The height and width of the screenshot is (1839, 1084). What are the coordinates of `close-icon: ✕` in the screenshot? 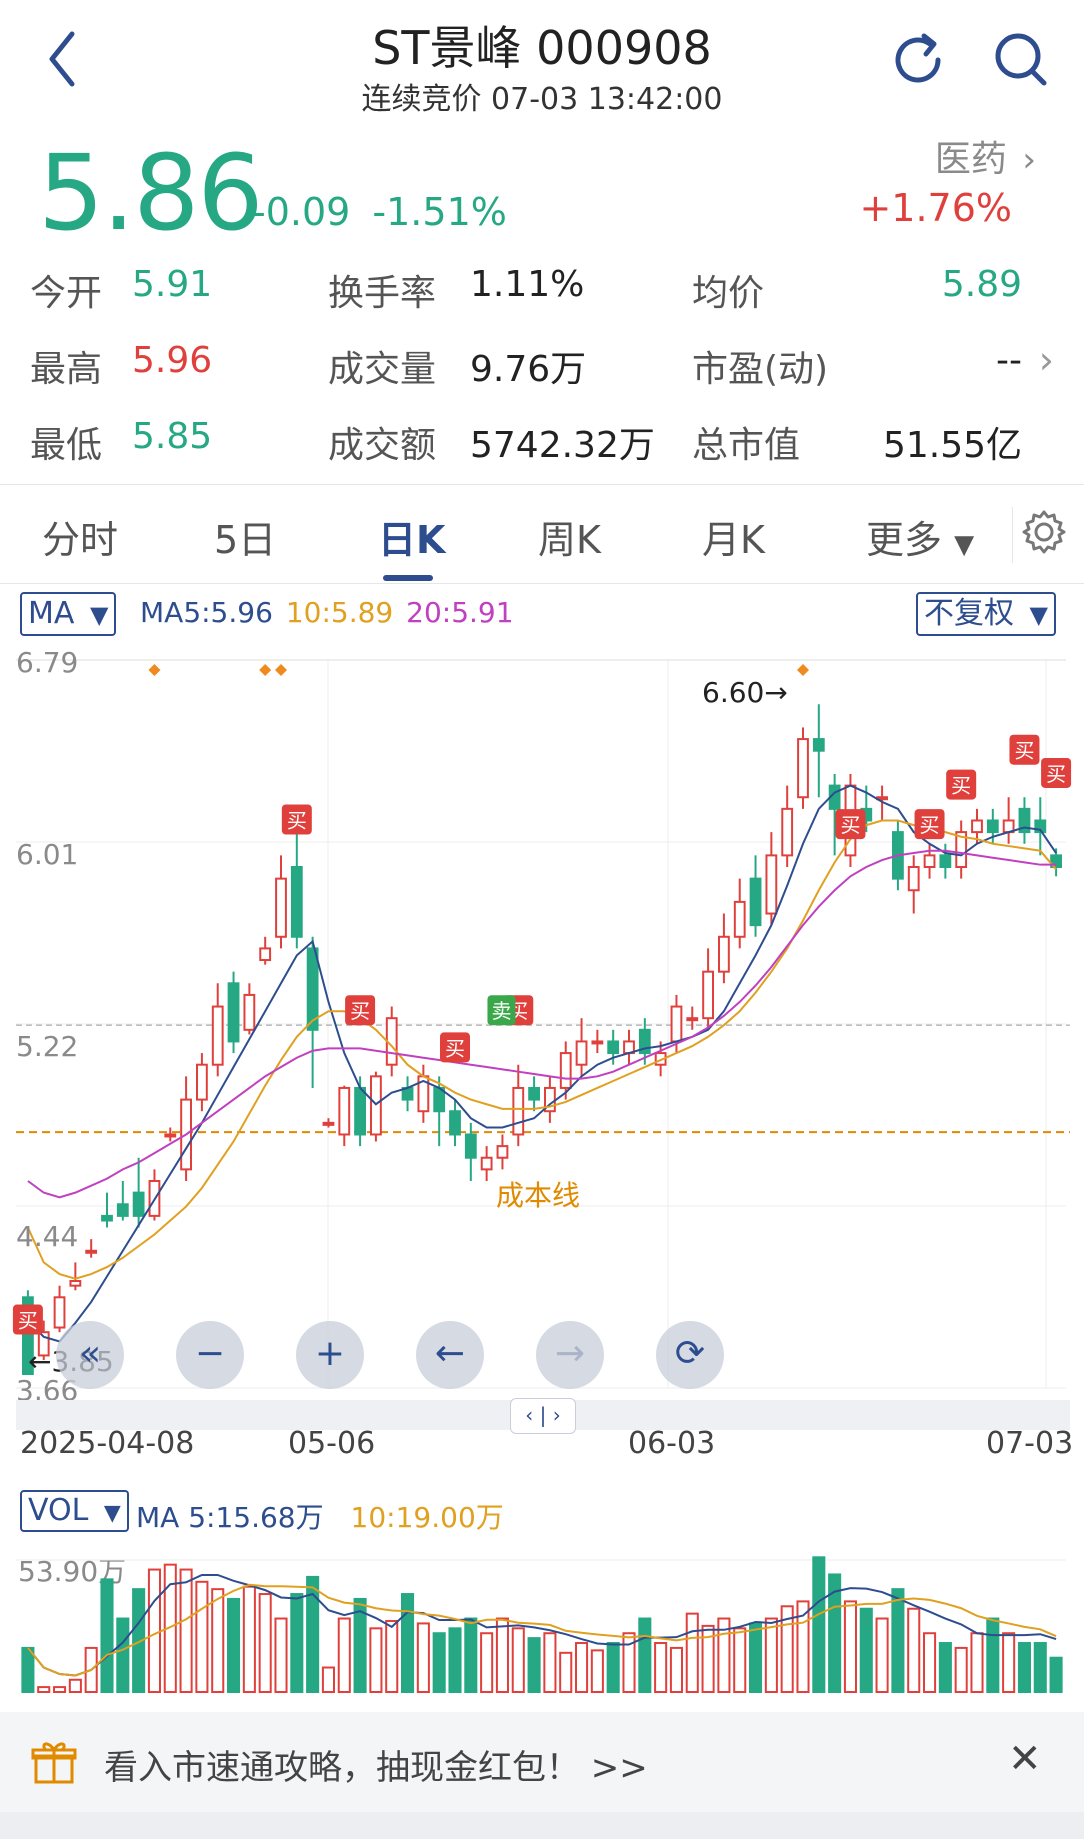 It's located at (1025, 1759).